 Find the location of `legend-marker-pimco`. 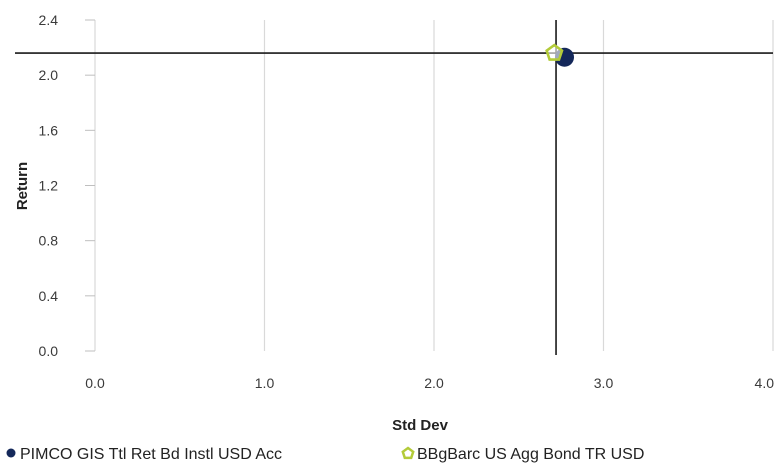

legend-marker-pimco is located at coordinates (11, 453).